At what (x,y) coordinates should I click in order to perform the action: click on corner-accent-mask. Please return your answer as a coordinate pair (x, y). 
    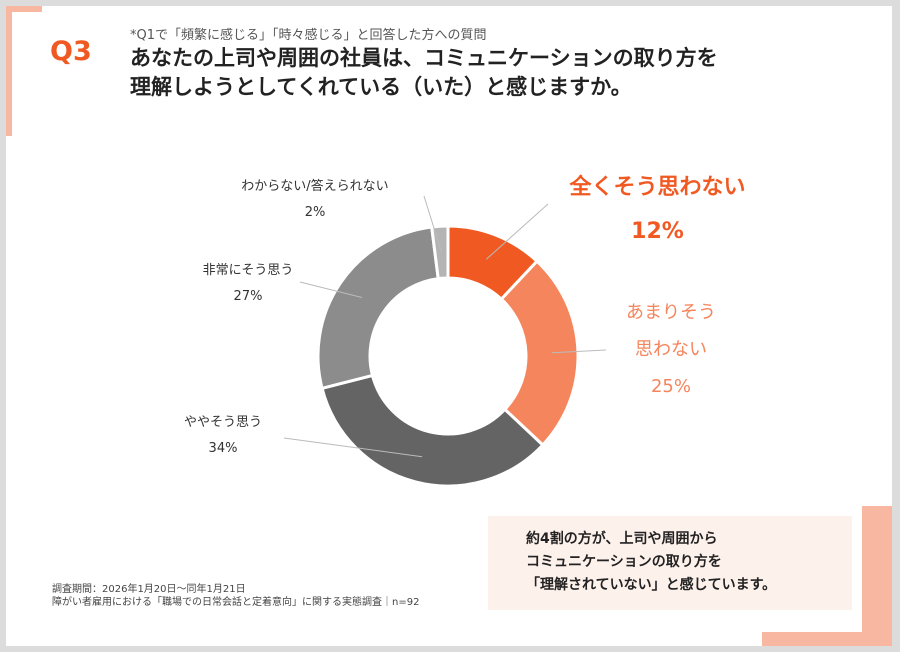
    Looking at the image, I should click on (27, 74).